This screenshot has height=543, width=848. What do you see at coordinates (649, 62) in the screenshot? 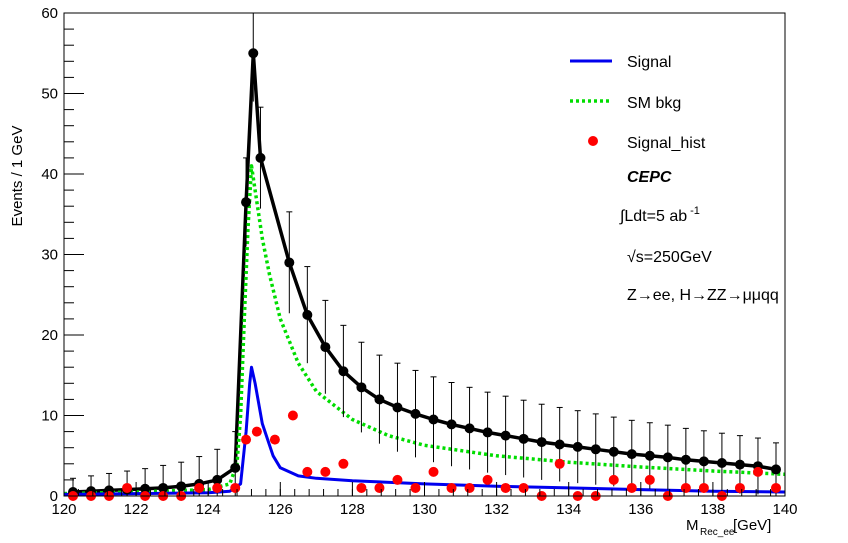
I see `legend-signal-label: Signal` at bounding box center [649, 62].